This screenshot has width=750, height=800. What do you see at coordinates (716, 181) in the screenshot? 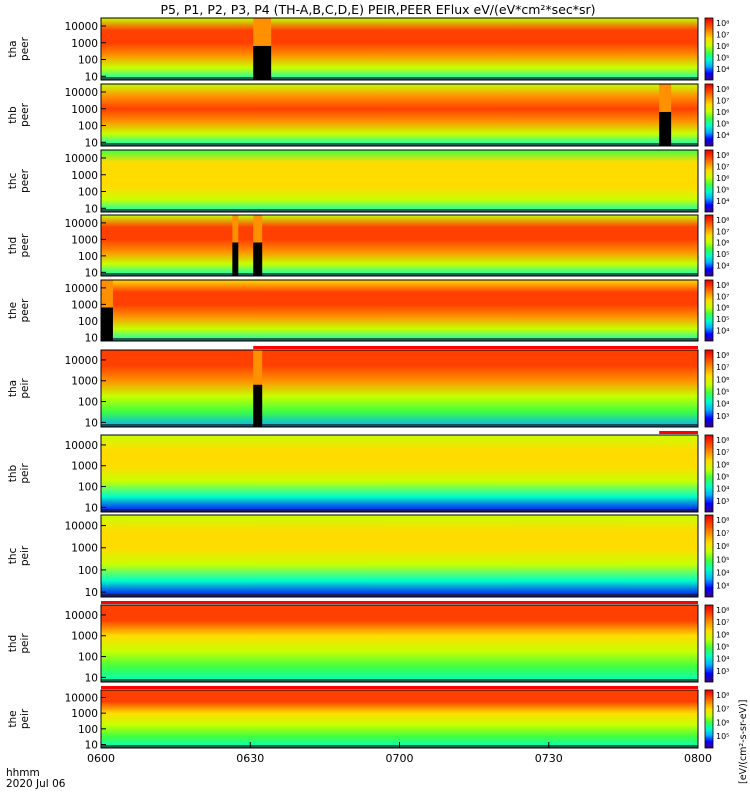
I see `colorbar-thc-peer: 10⁸ 10⁷ 10⁶ 10⁵ 10⁴` at bounding box center [716, 181].